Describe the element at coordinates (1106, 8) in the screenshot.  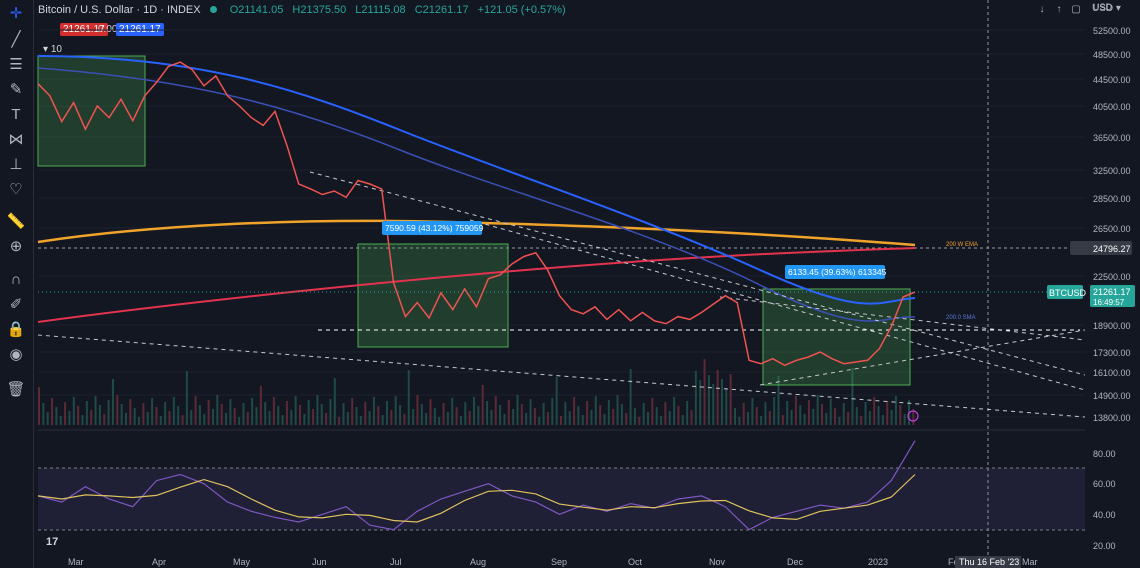
I see `currency-selector: USD ▾` at that location.